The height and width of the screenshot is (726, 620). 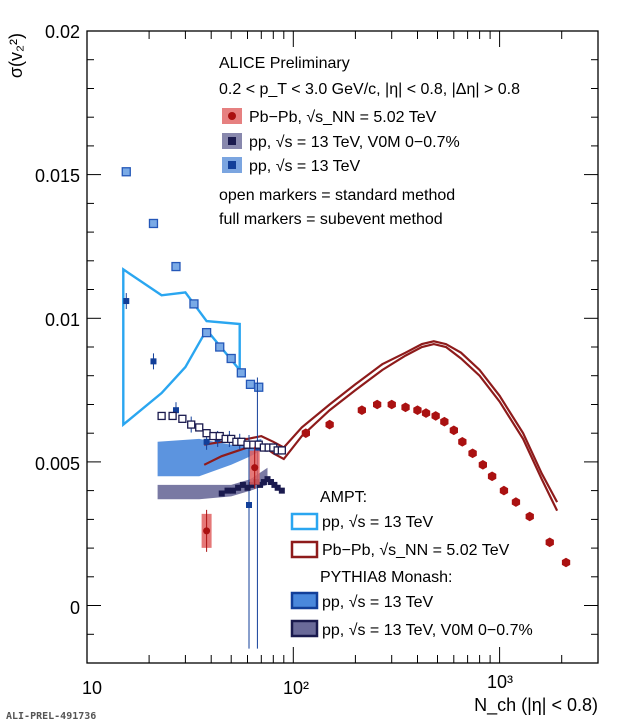 What do you see at coordinates (209, 457) in the screenshot?
I see `band-pythia_pp` at bounding box center [209, 457].